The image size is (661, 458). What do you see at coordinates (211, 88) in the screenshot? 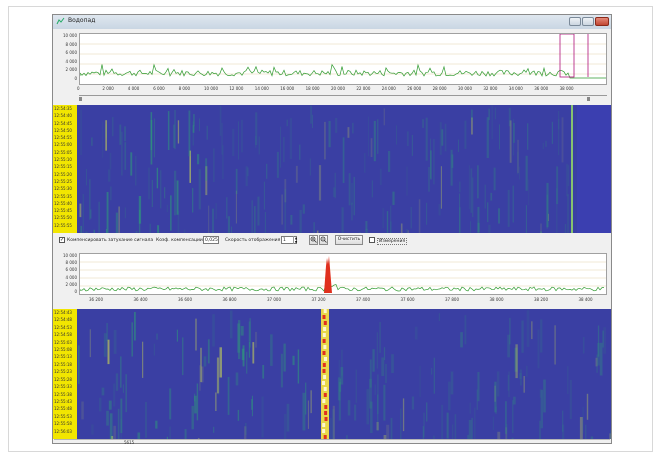
I see `x-axis-label: 10 000` at bounding box center [211, 88].